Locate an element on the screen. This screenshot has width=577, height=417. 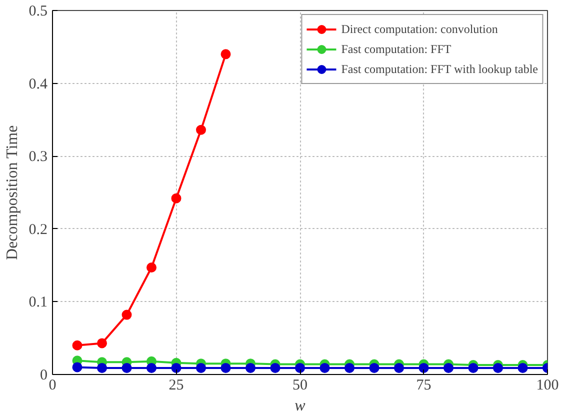
x-tick-label: 100 is located at coordinates (547, 386).